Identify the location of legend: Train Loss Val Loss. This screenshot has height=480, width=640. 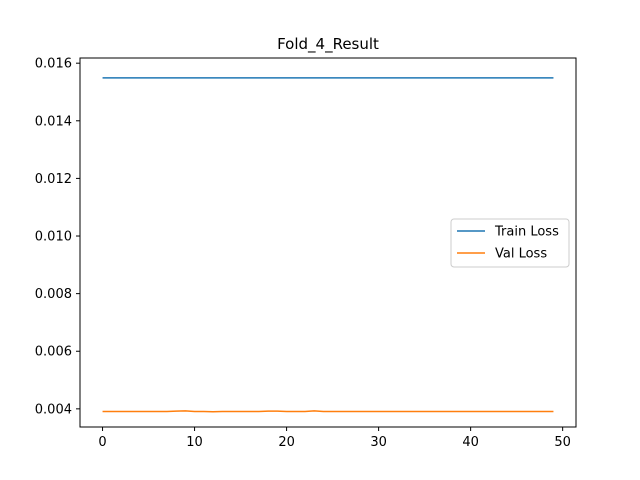
(510, 243).